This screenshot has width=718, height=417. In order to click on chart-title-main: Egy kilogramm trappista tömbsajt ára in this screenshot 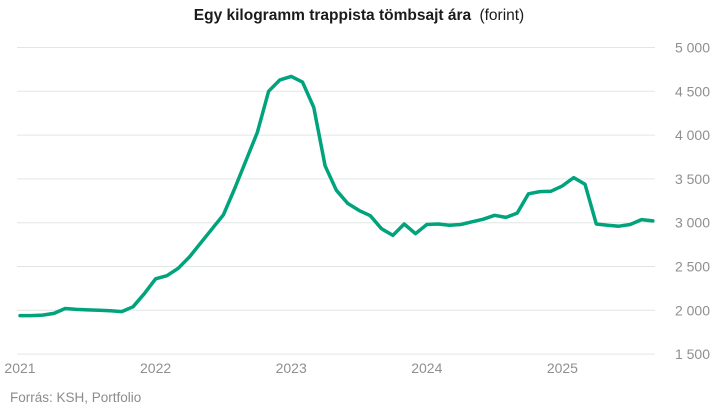, I will do `click(332, 15)`.